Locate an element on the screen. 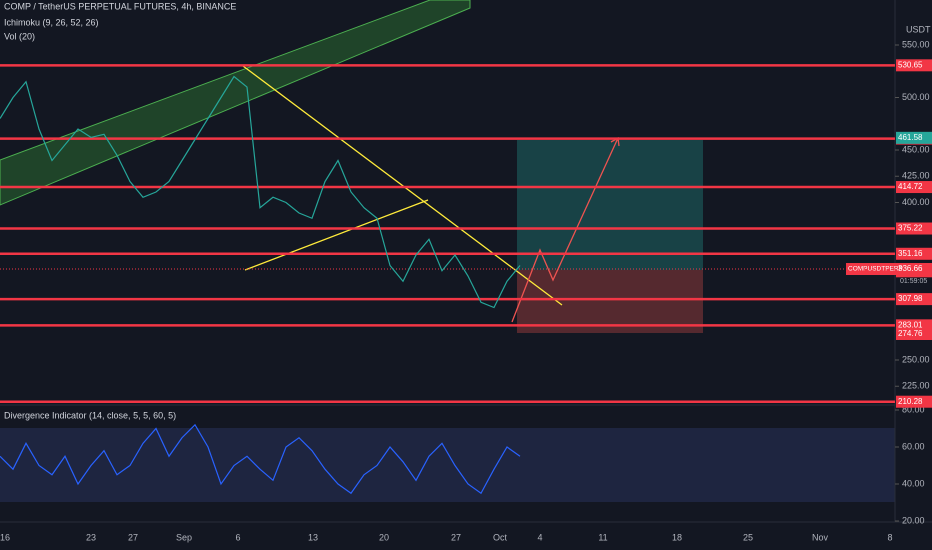 This screenshot has height=550, width=932. trendline is located at coordinates (336, 235).